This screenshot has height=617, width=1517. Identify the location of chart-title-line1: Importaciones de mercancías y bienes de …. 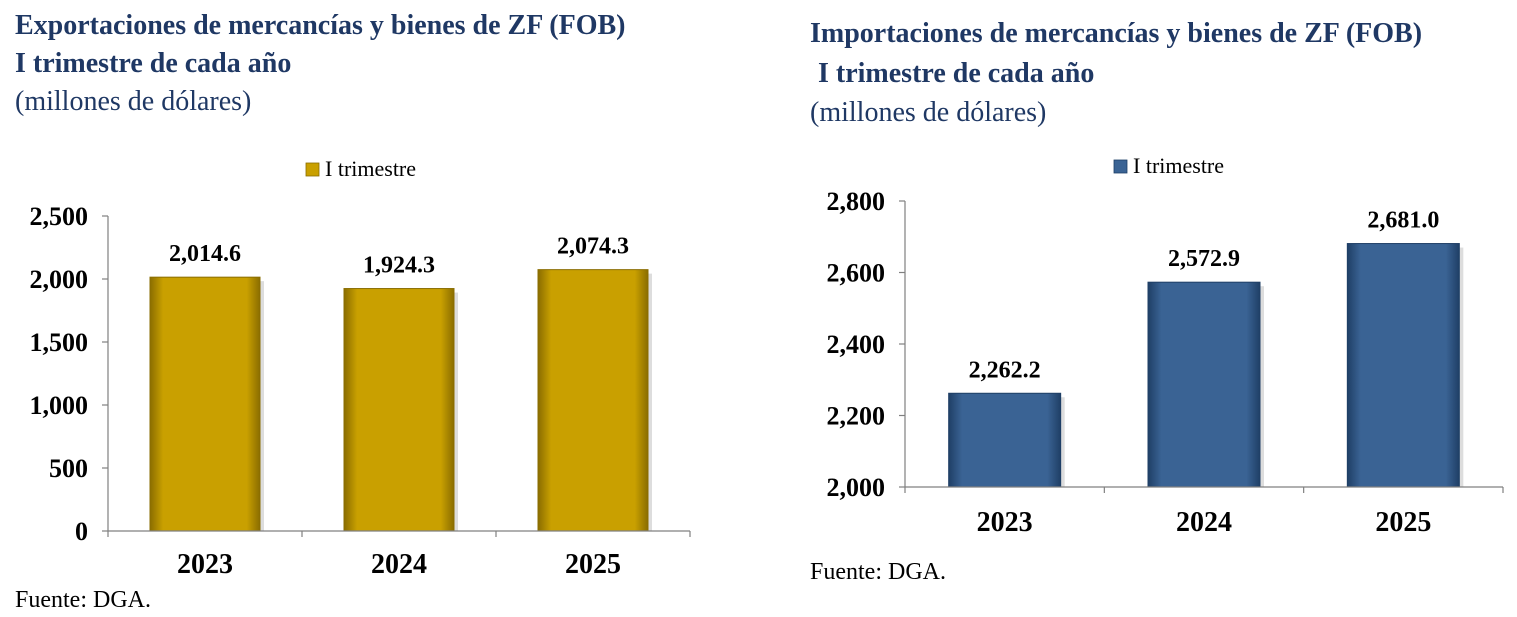
(1116, 33).